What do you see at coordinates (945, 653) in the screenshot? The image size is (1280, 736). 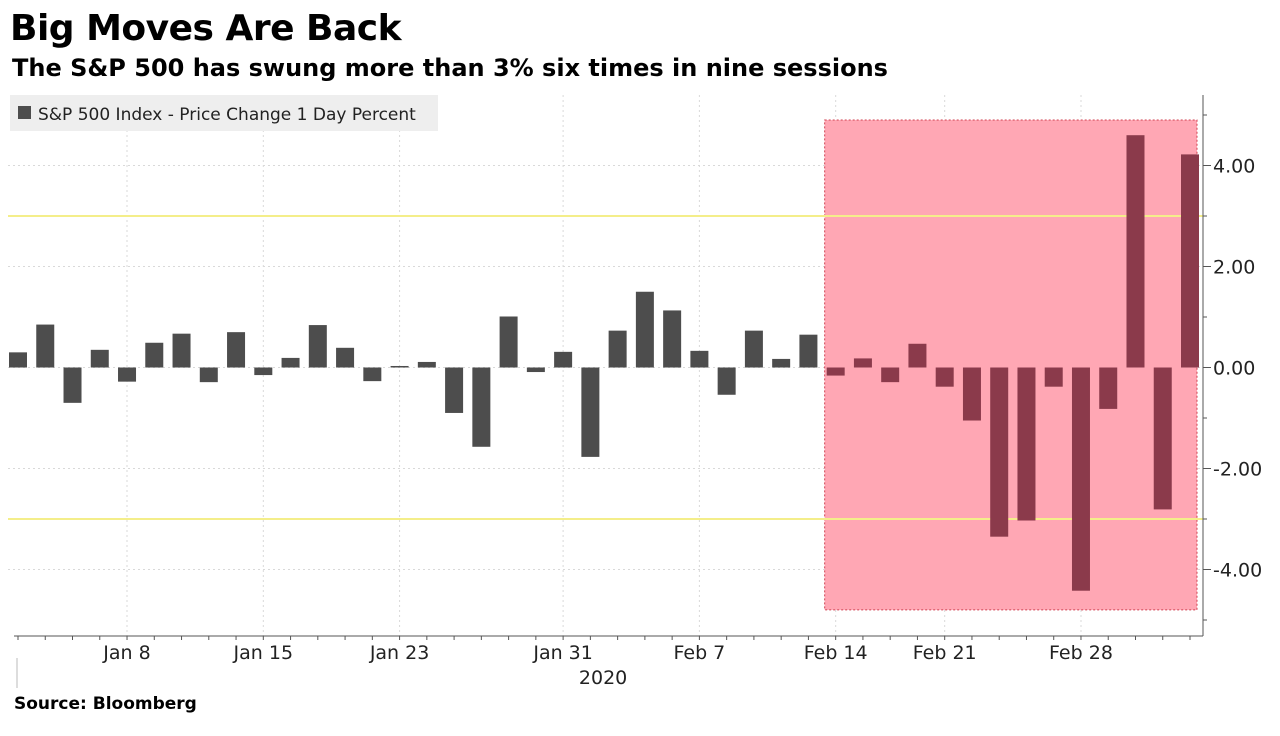 I see `x-tick-label: Feb 21` at bounding box center [945, 653].